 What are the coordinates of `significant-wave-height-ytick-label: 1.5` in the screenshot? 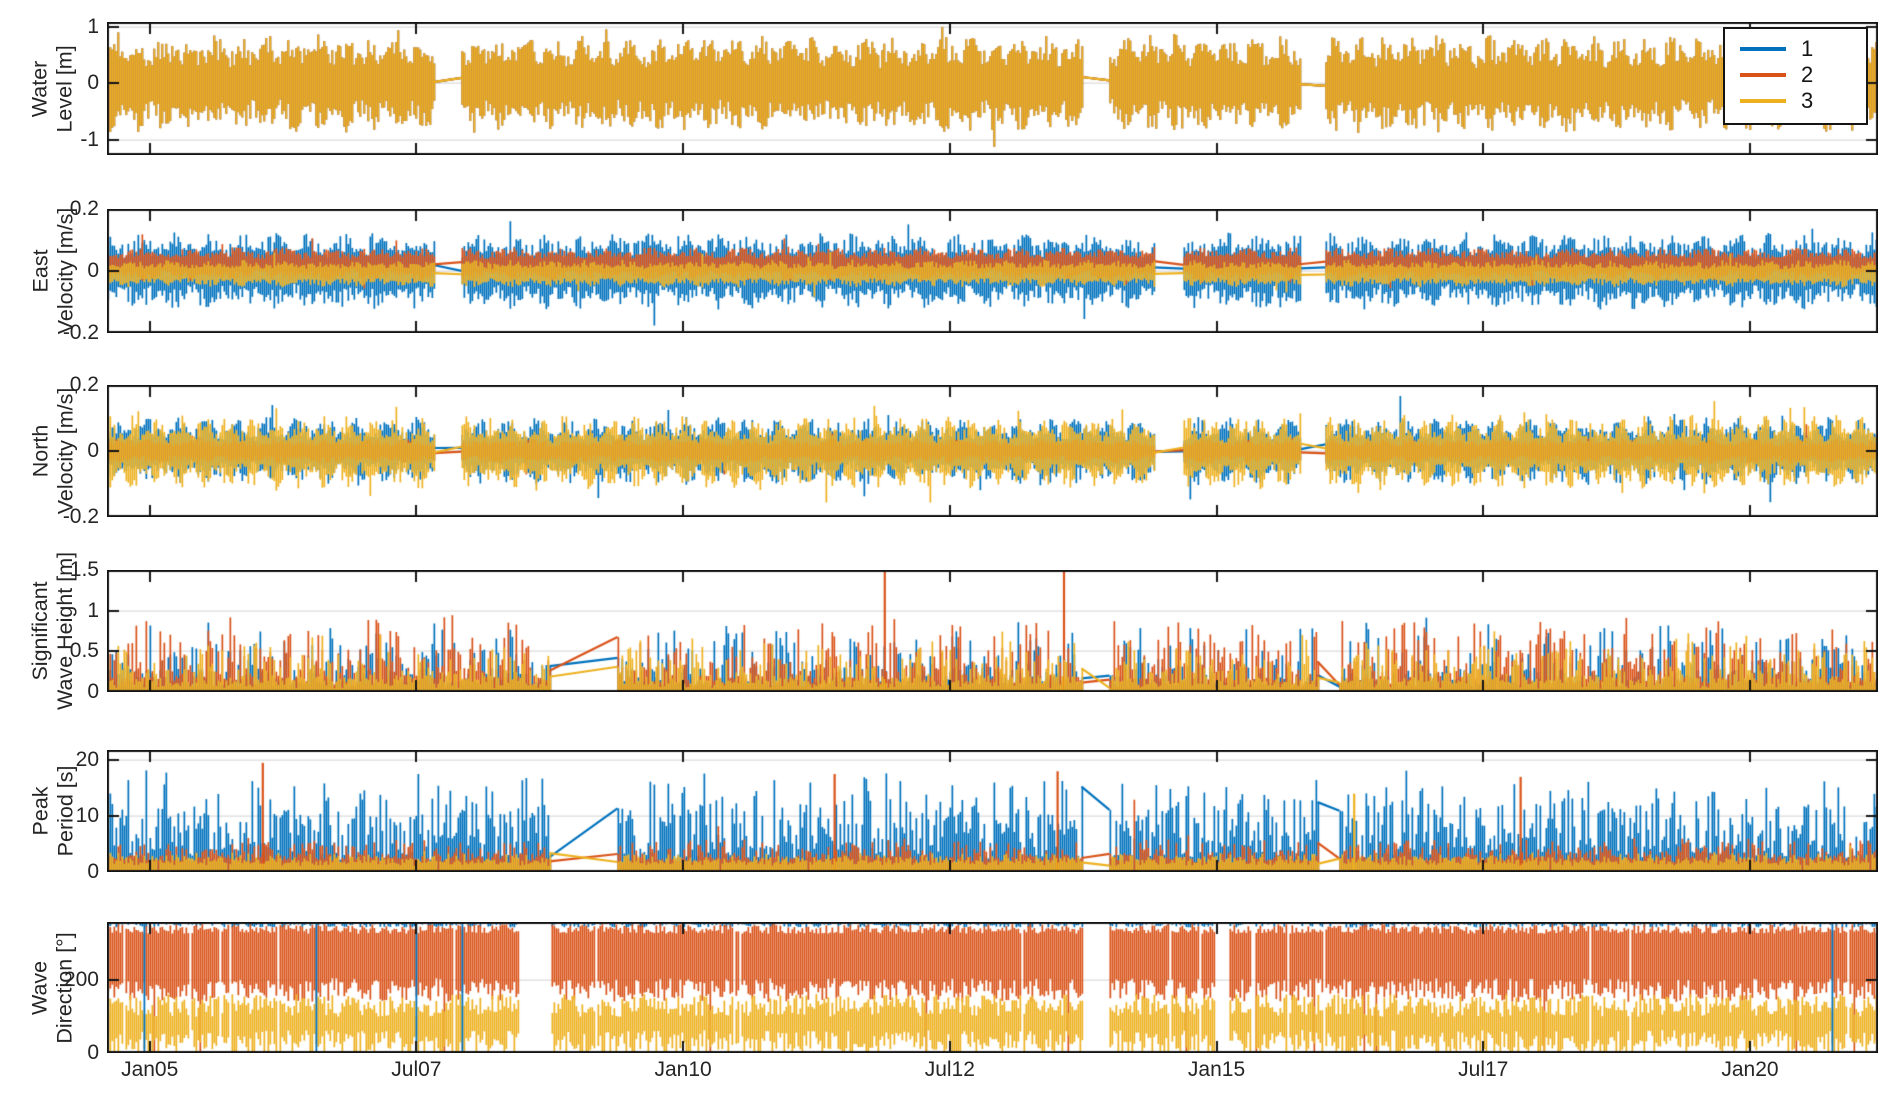 It's located at (84, 569).